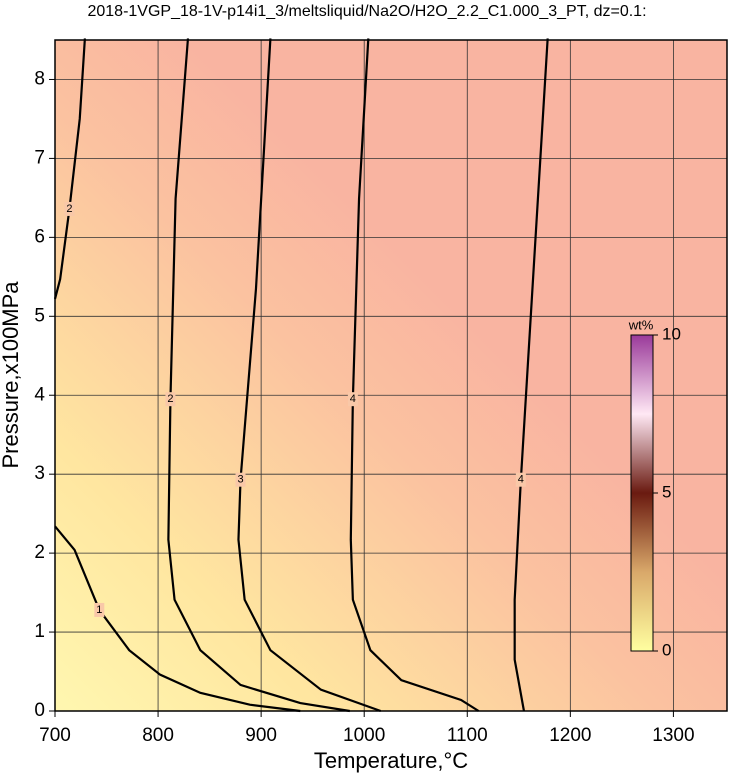 This screenshot has height=776, width=734. I want to click on colorbar-tick-label: 0, so click(666, 649).